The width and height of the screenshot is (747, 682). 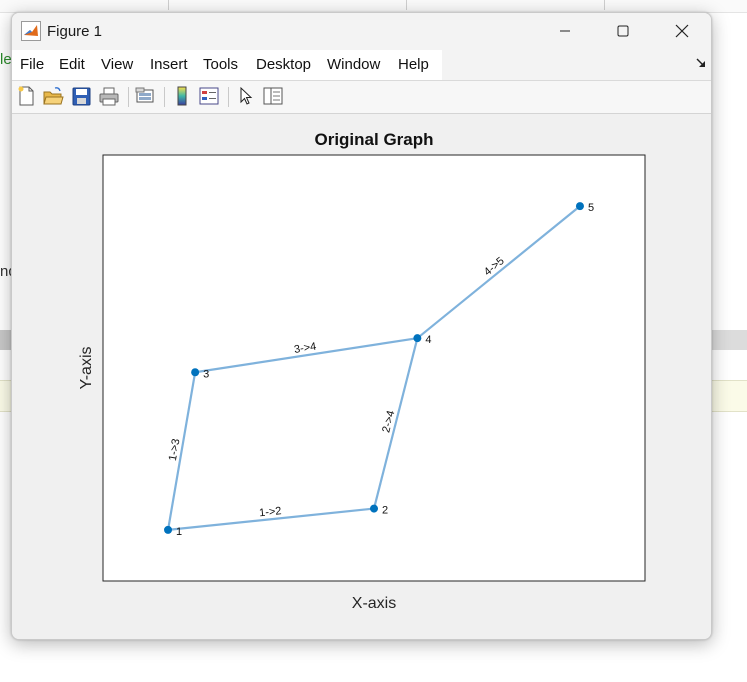 I want to click on edit-plot-button, so click(x=246, y=96).